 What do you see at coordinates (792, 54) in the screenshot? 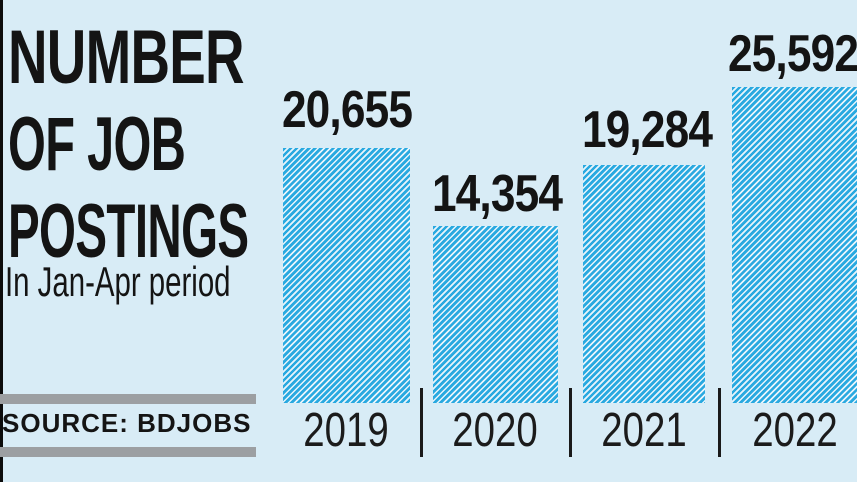
I see `value-label-2022: 25,592` at bounding box center [792, 54].